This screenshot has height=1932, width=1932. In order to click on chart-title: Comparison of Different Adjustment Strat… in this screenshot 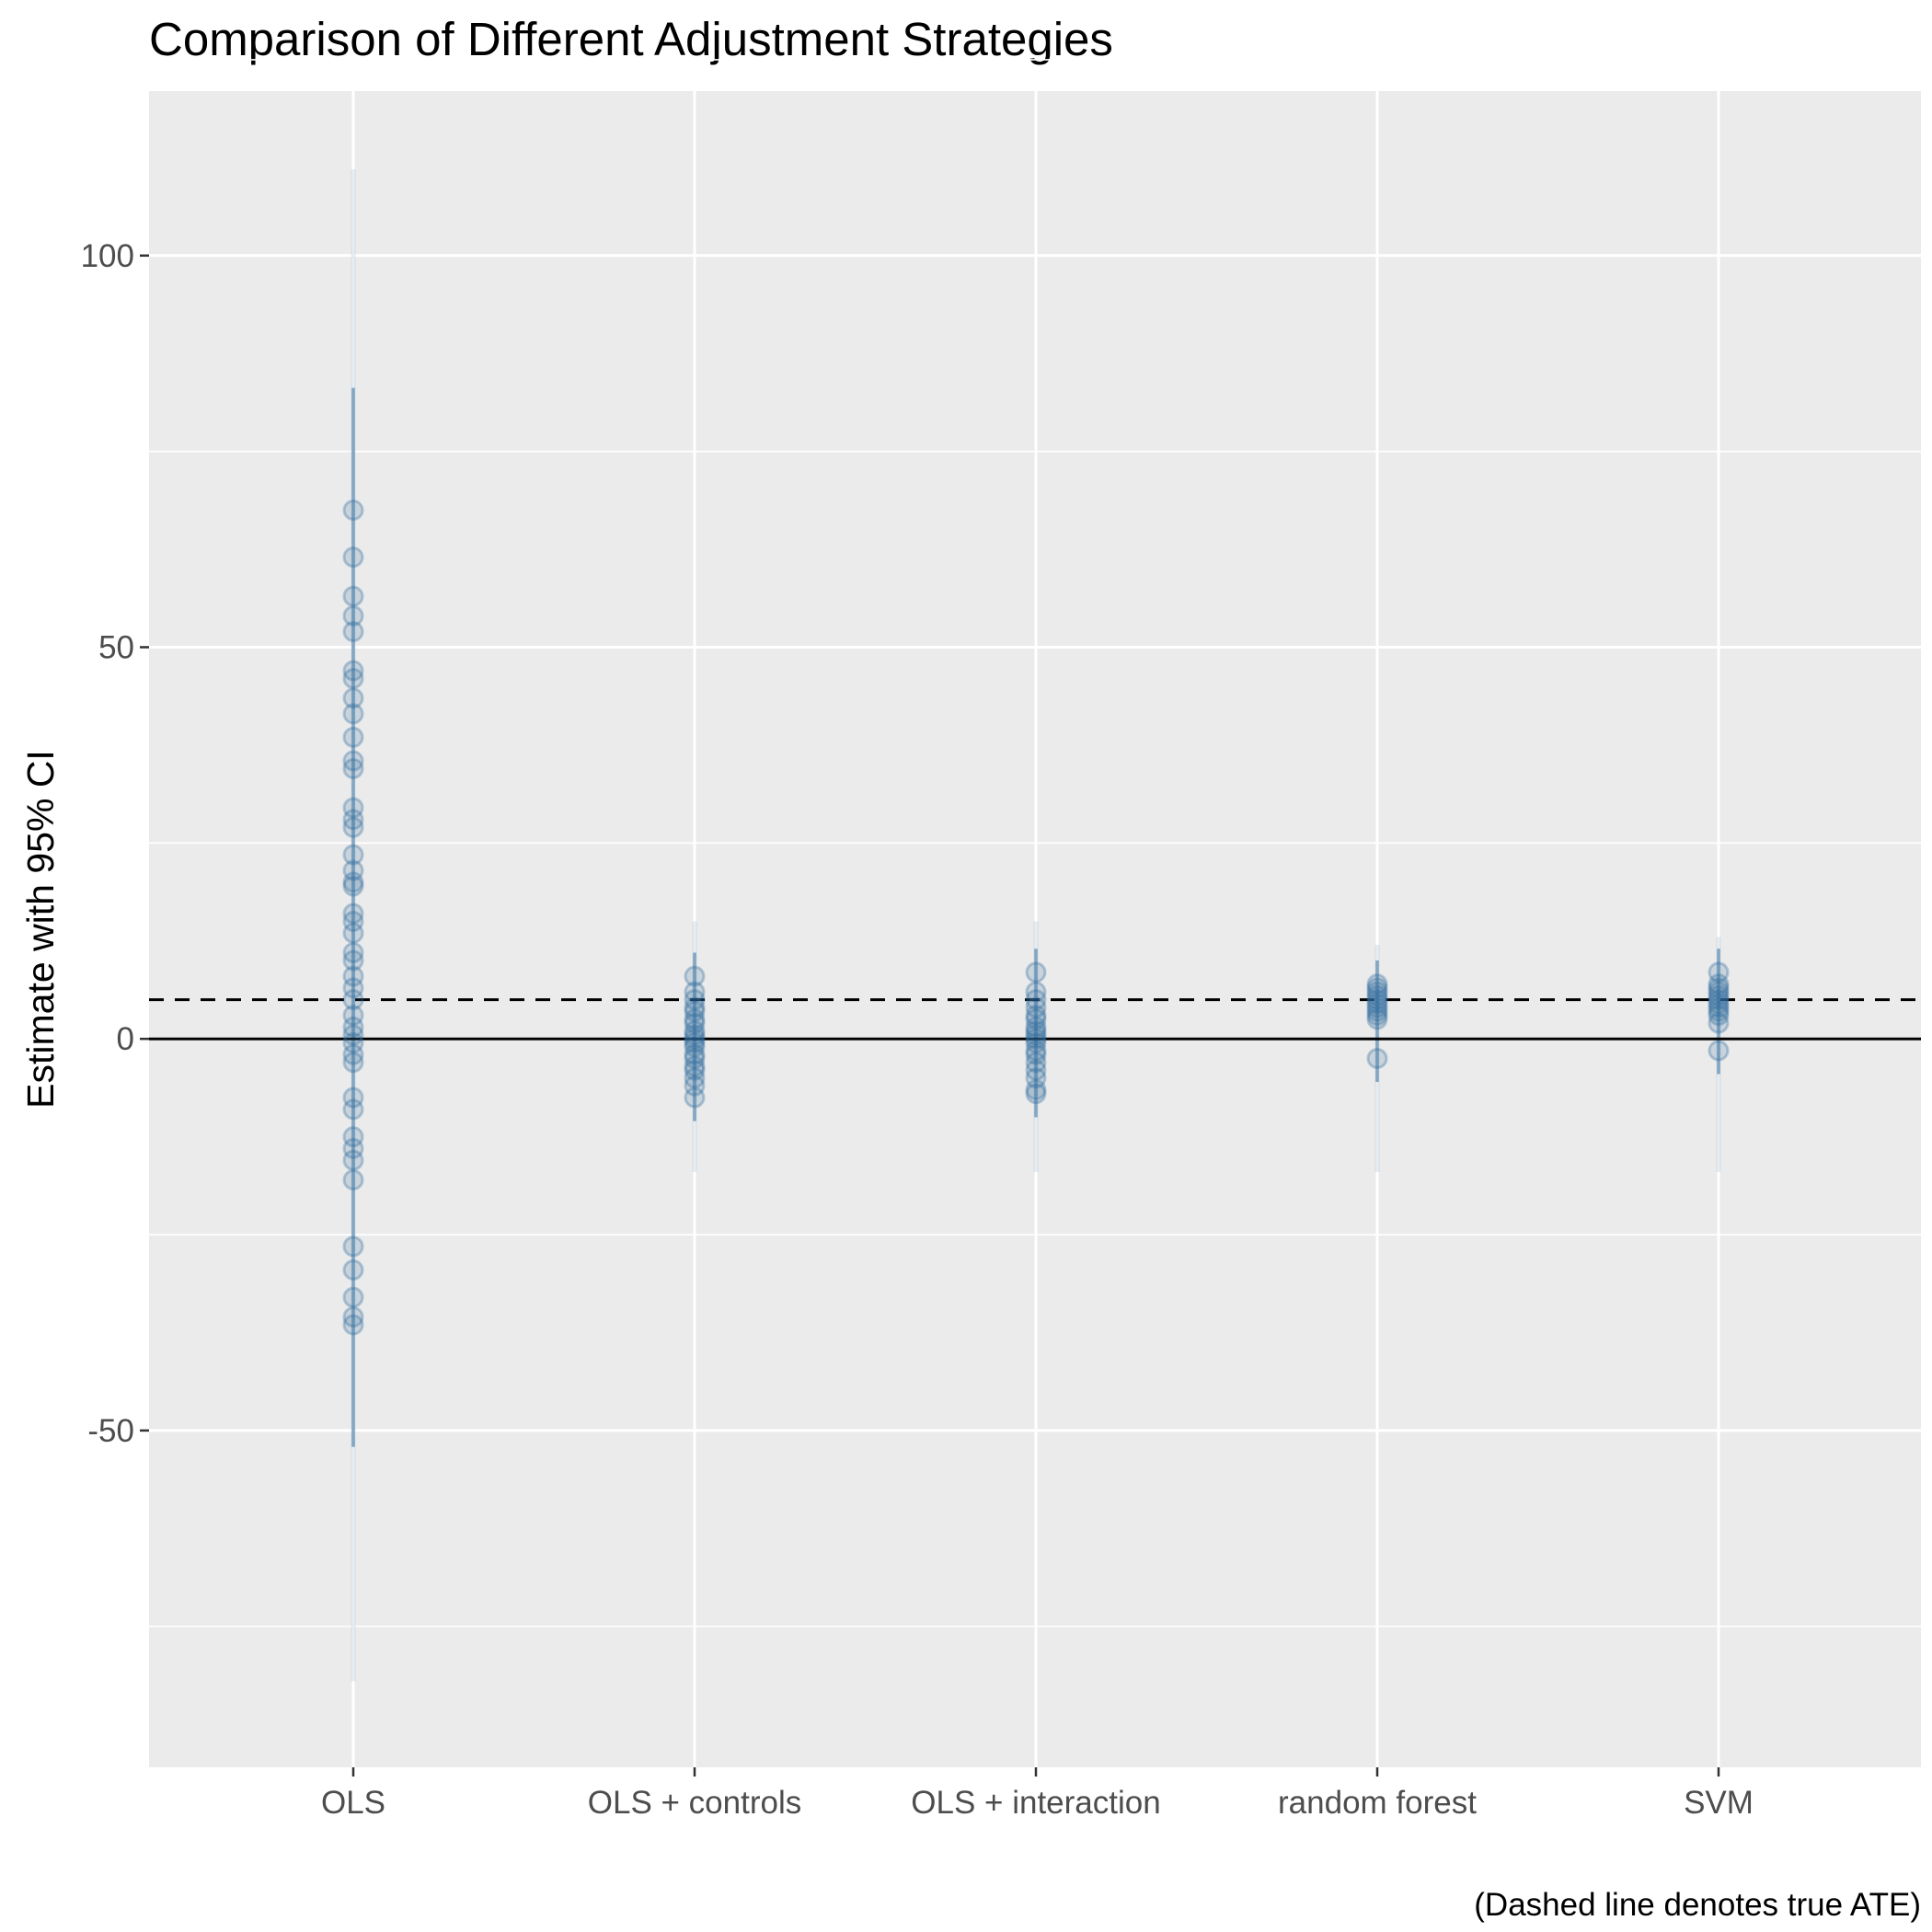, I will do `click(631, 39)`.